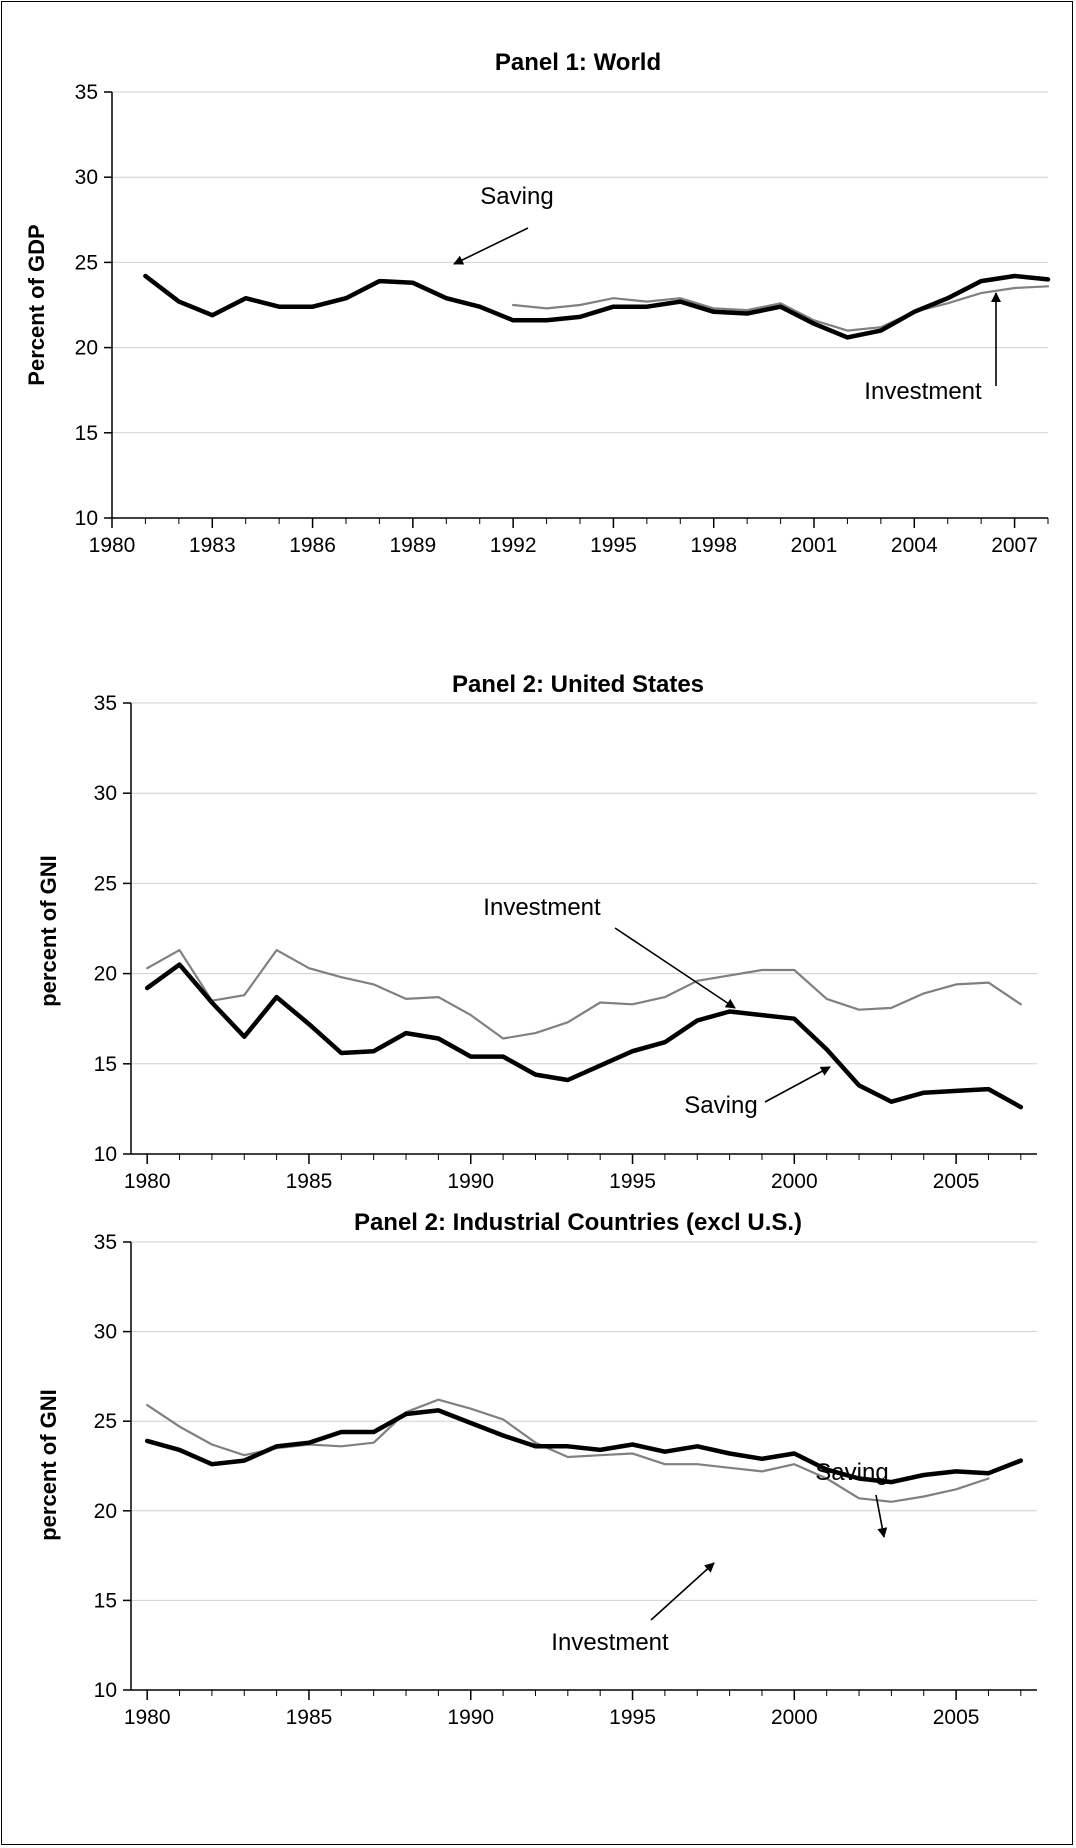 The image size is (1076, 1848). What do you see at coordinates (578, 684) in the screenshot?
I see `panel-2-title: Panel 2: United States` at bounding box center [578, 684].